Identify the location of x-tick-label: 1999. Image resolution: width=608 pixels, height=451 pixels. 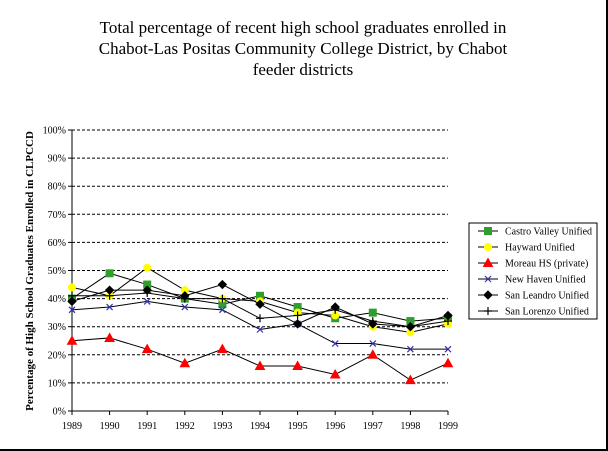
(448, 426).